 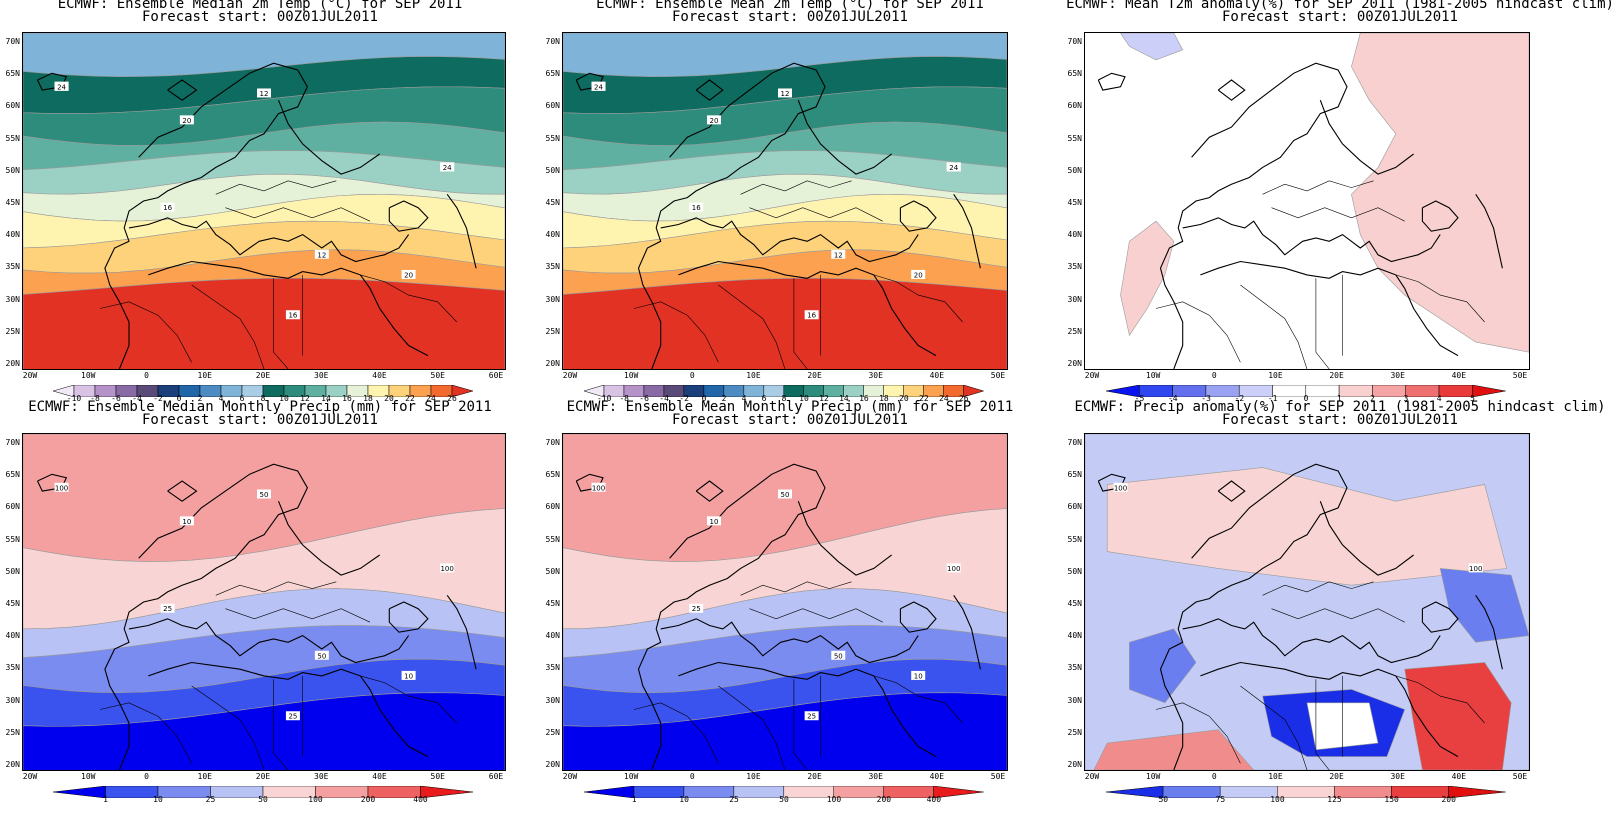 I want to click on colorbar-label: 16, so click(x=864, y=398).